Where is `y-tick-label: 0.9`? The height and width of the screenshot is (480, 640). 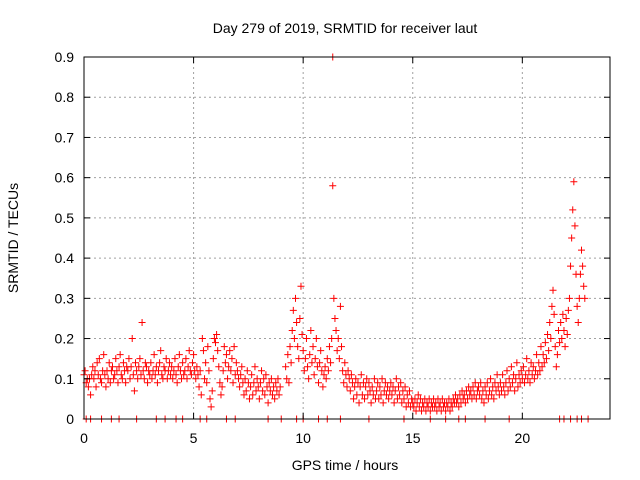
y-tick-label: 0.9 is located at coordinates (65, 57).